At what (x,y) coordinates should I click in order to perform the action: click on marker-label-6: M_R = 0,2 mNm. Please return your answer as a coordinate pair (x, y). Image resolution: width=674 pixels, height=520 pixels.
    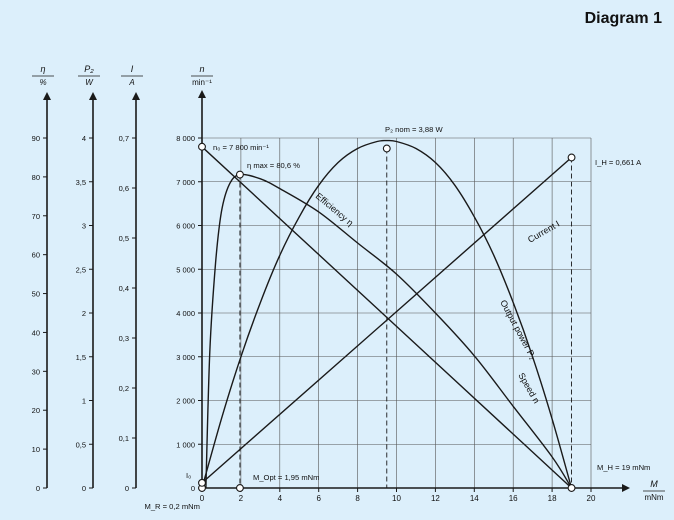
    Looking at the image, I should click on (173, 506).